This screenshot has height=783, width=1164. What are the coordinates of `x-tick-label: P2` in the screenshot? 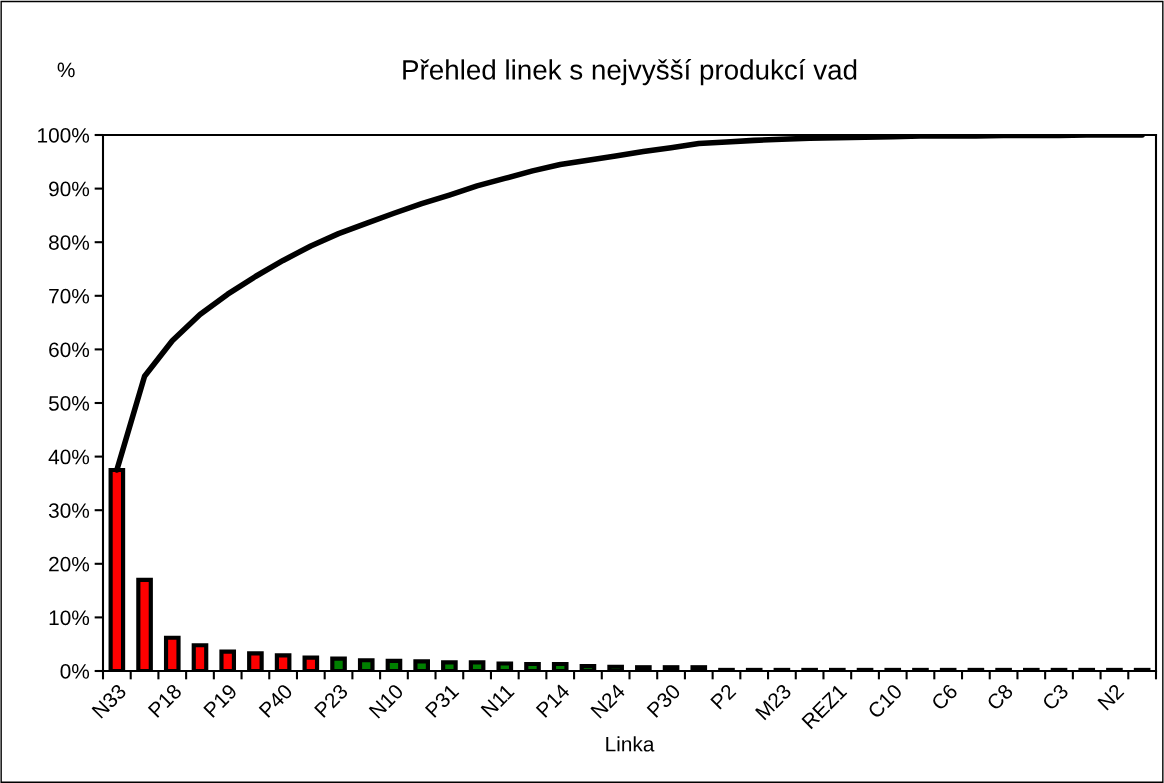 It's located at (723, 696).